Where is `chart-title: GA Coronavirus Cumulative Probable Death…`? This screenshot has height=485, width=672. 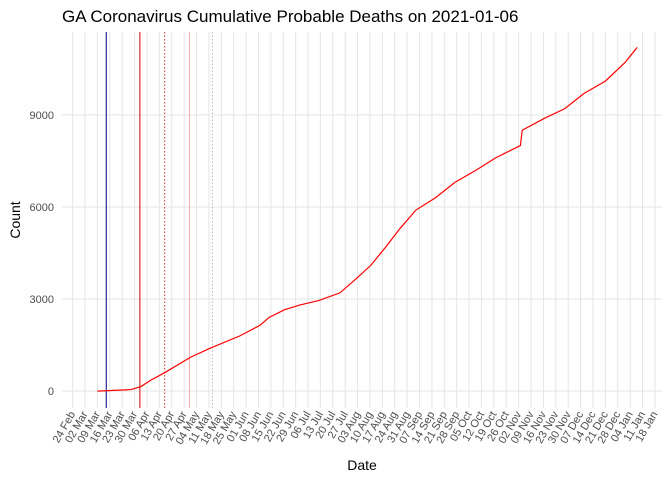 chart-title: GA Coronavirus Cumulative Probable Death… is located at coordinates (290, 16).